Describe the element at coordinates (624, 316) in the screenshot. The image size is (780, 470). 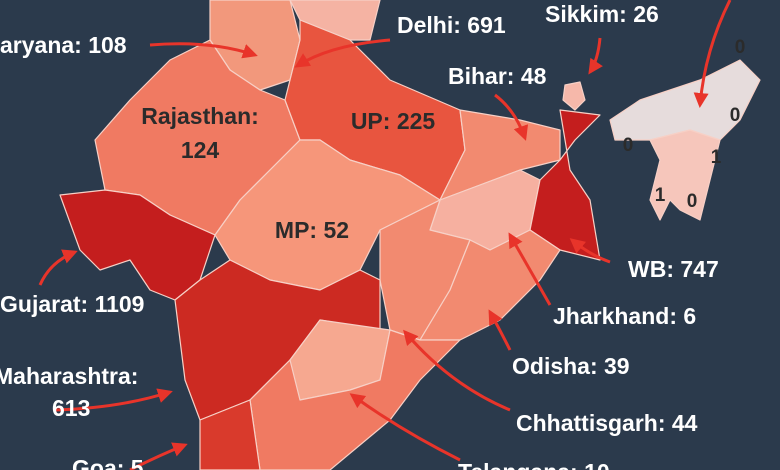
I see `state-label: Jharkhand: 6` at that location.